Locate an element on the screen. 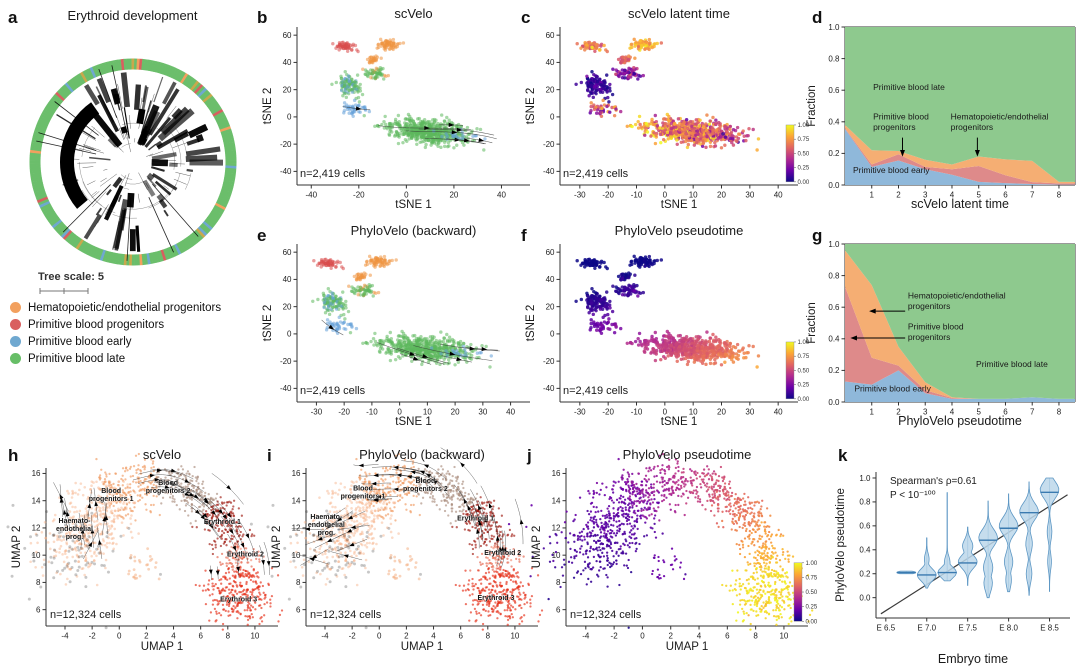 This screenshot has width=1080, height=672. svg-text: 16 is located at coordinates (36, 473).